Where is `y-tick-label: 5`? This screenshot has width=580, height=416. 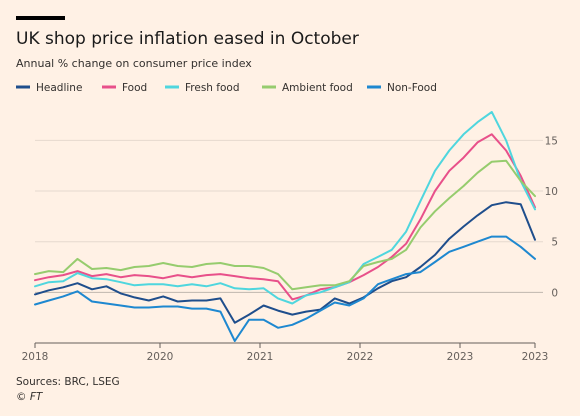 y-tick-label: 5 is located at coordinates (554, 243).